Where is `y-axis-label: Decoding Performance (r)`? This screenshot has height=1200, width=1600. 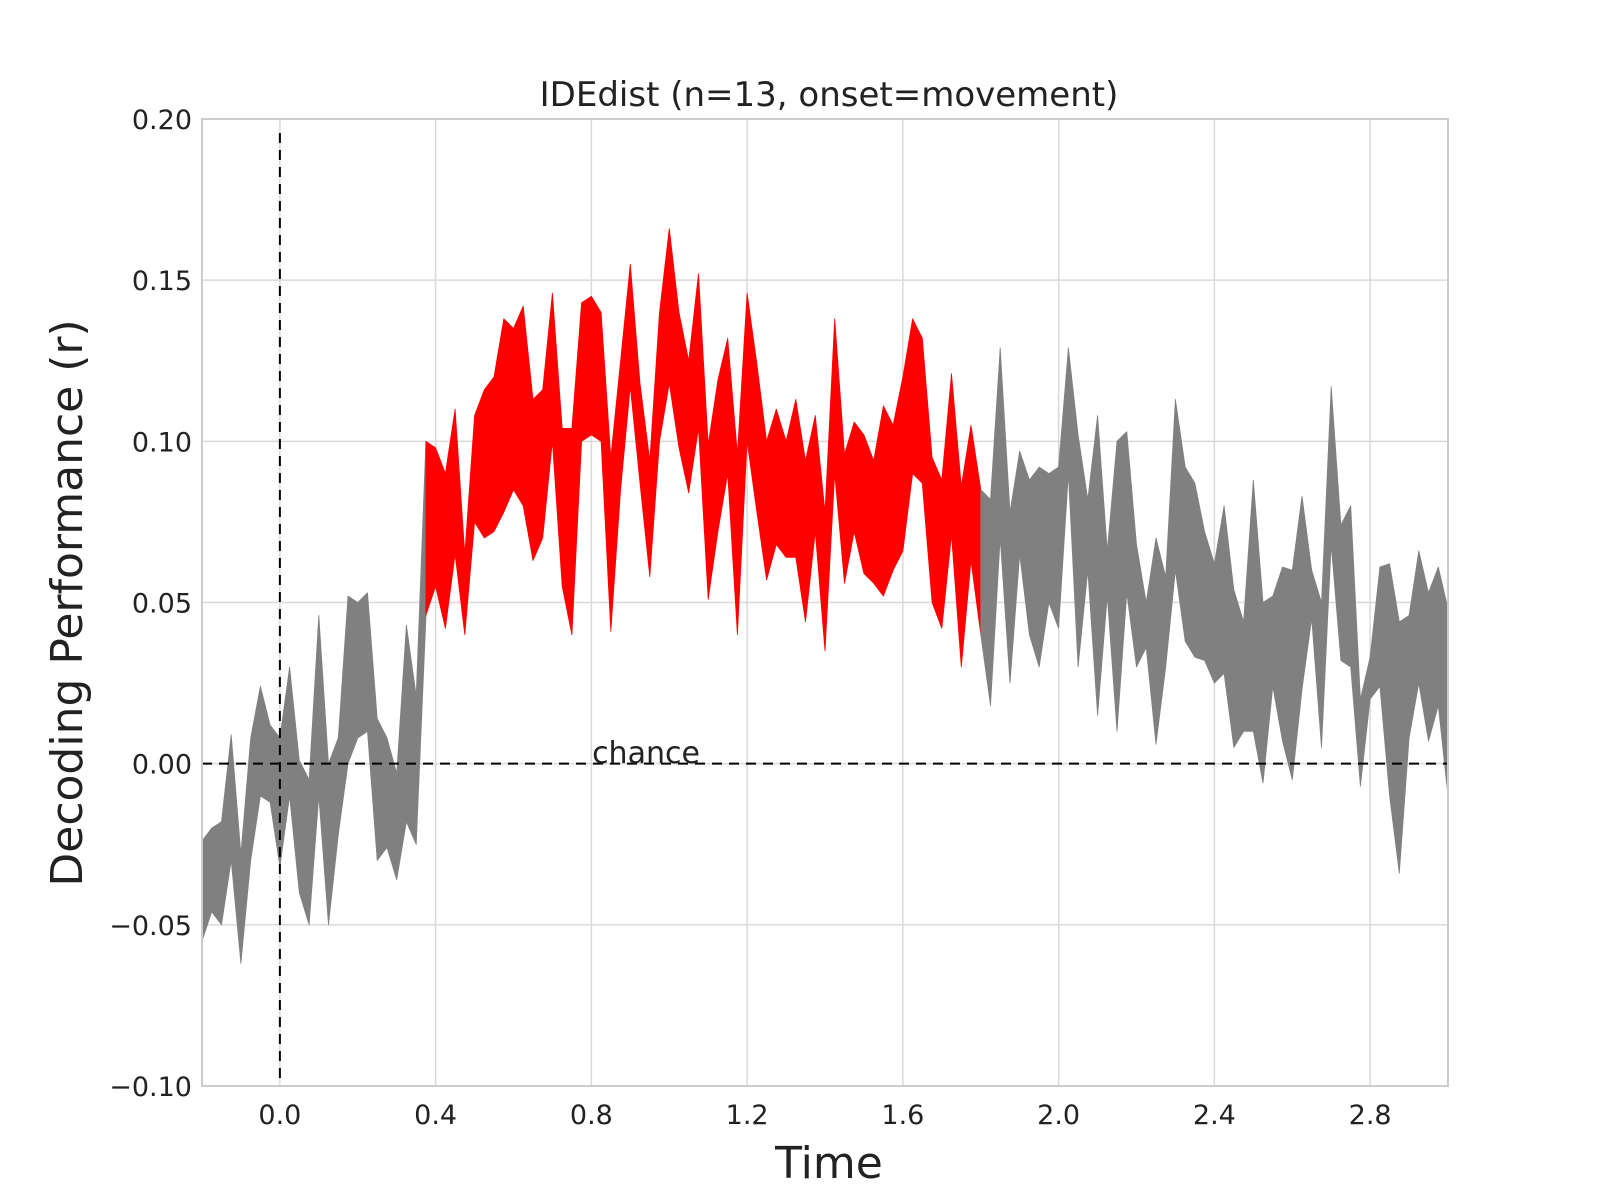 y-axis-label: Decoding Performance (r) is located at coordinates (67, 602).